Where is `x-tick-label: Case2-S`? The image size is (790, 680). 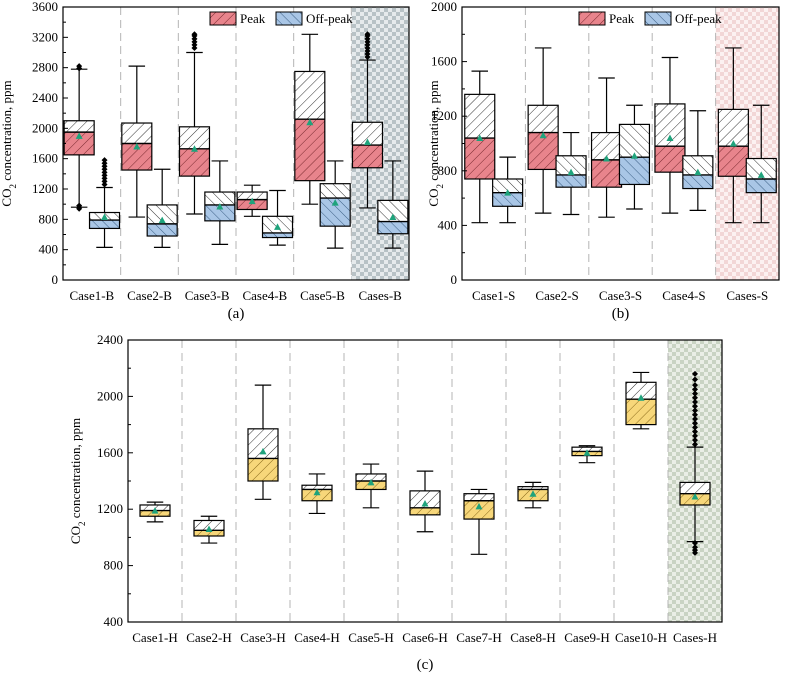 x-tick-label: Case2-S is located at coordinates (556, 295).